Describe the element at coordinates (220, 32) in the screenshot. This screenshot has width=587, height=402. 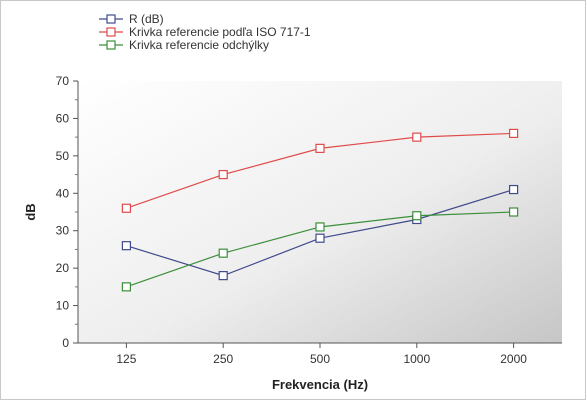
I see `legend-label-2: Krivka referencie podľa ISO 717-1` at that location.